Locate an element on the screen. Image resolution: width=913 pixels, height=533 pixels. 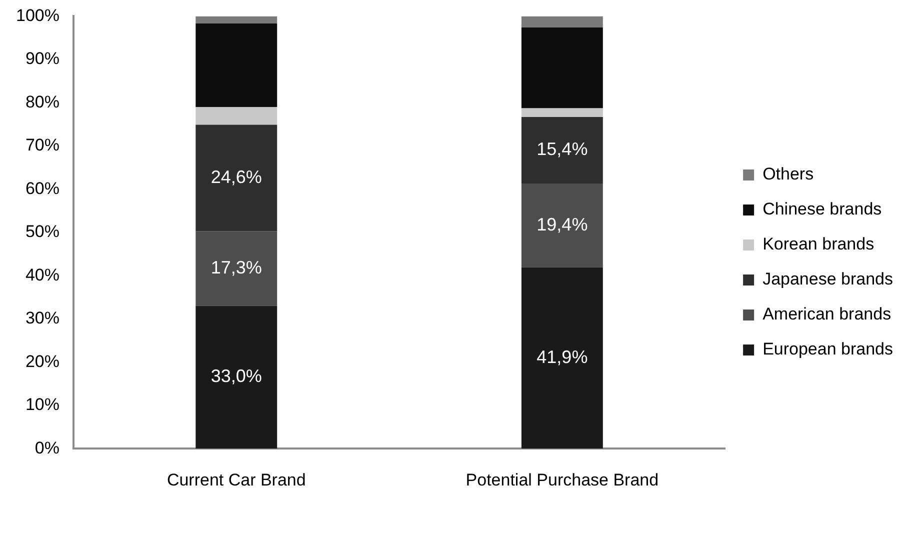
y-tick-label: 40% is located at coordinates (42, 274).